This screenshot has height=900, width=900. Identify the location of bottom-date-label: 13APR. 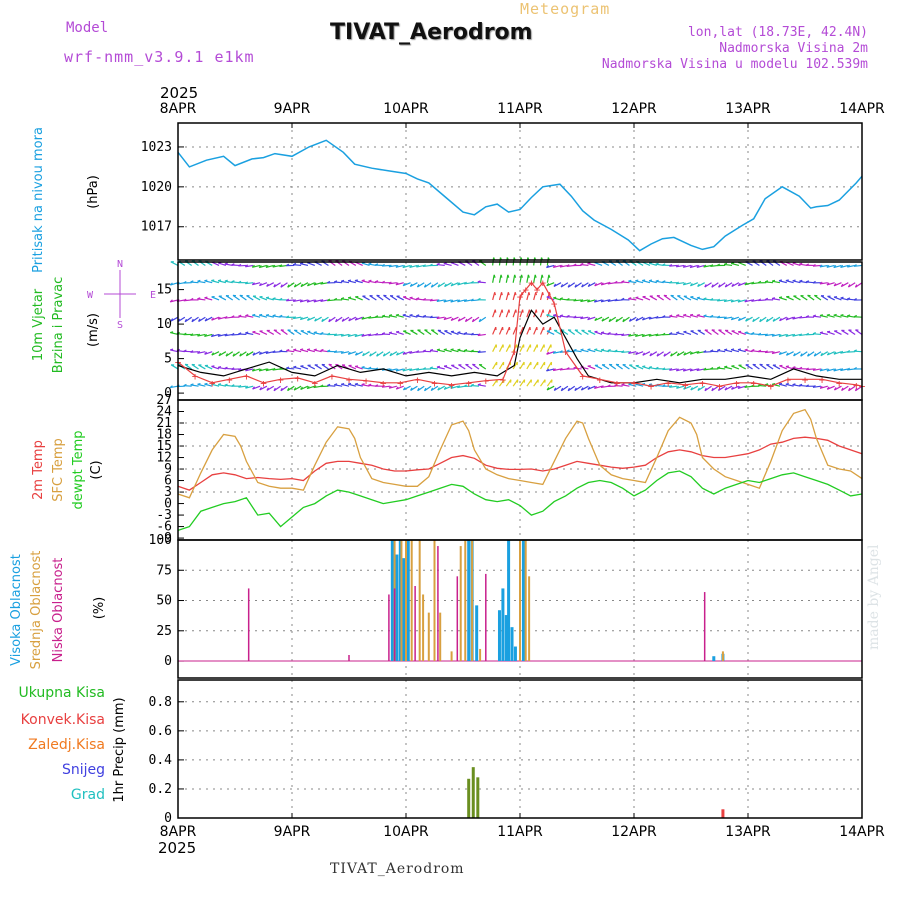
(748, 832).